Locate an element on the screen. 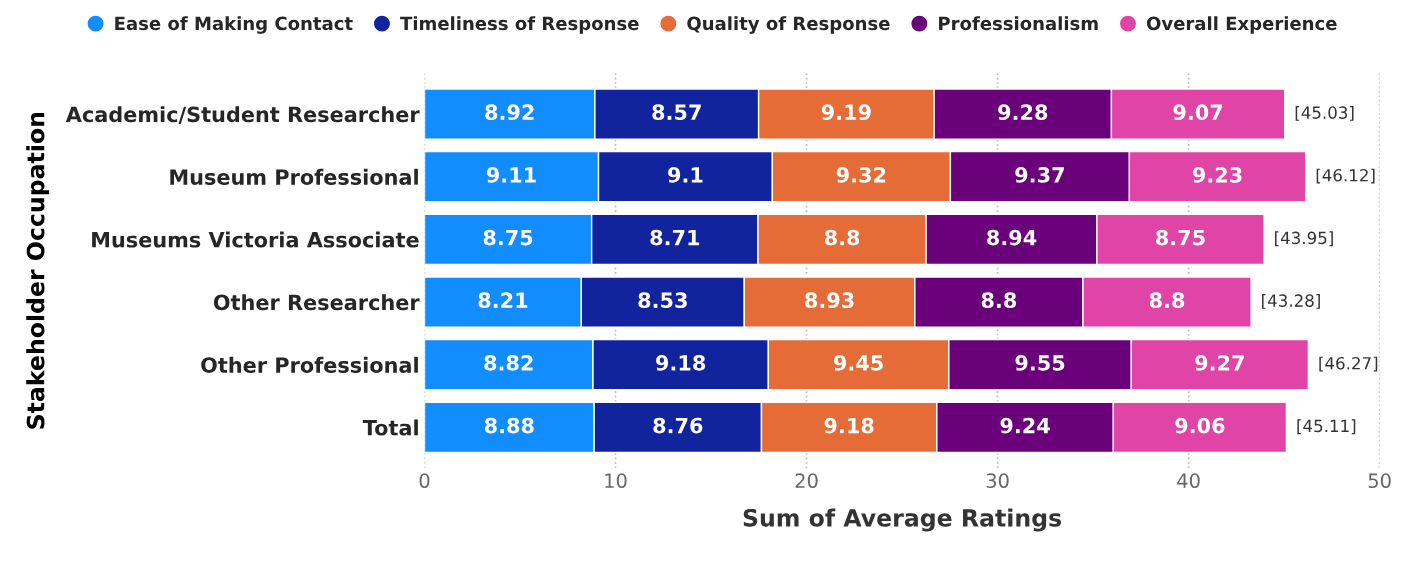  x-tick-label: 40 is located at coordinates (1188, 481).